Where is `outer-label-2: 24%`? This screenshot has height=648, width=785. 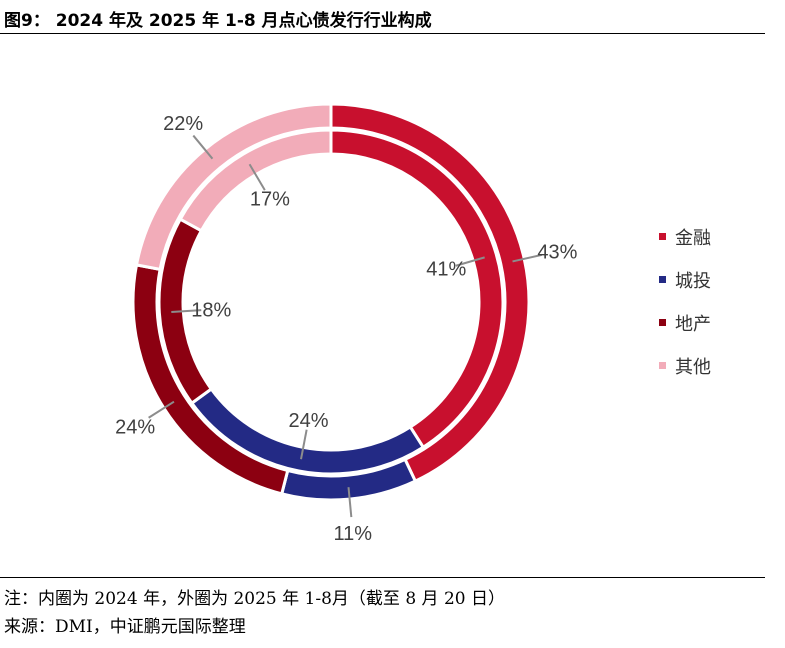
outer-label-2: 24% is located at coordinates (135, 427).